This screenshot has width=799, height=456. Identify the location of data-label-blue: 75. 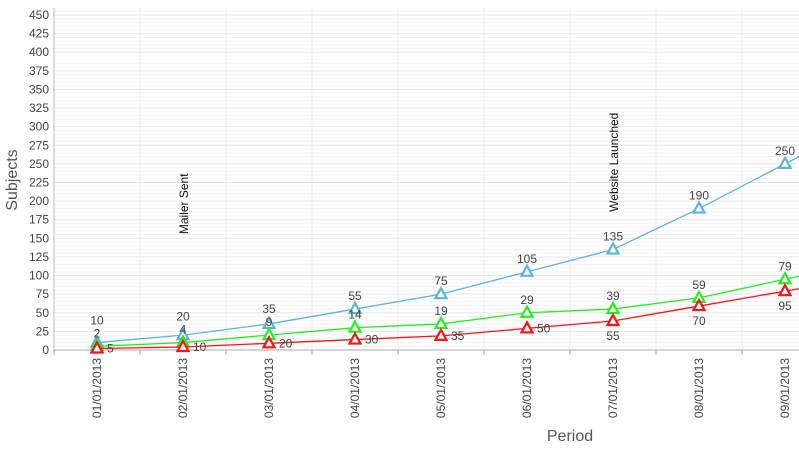
(441, 281).